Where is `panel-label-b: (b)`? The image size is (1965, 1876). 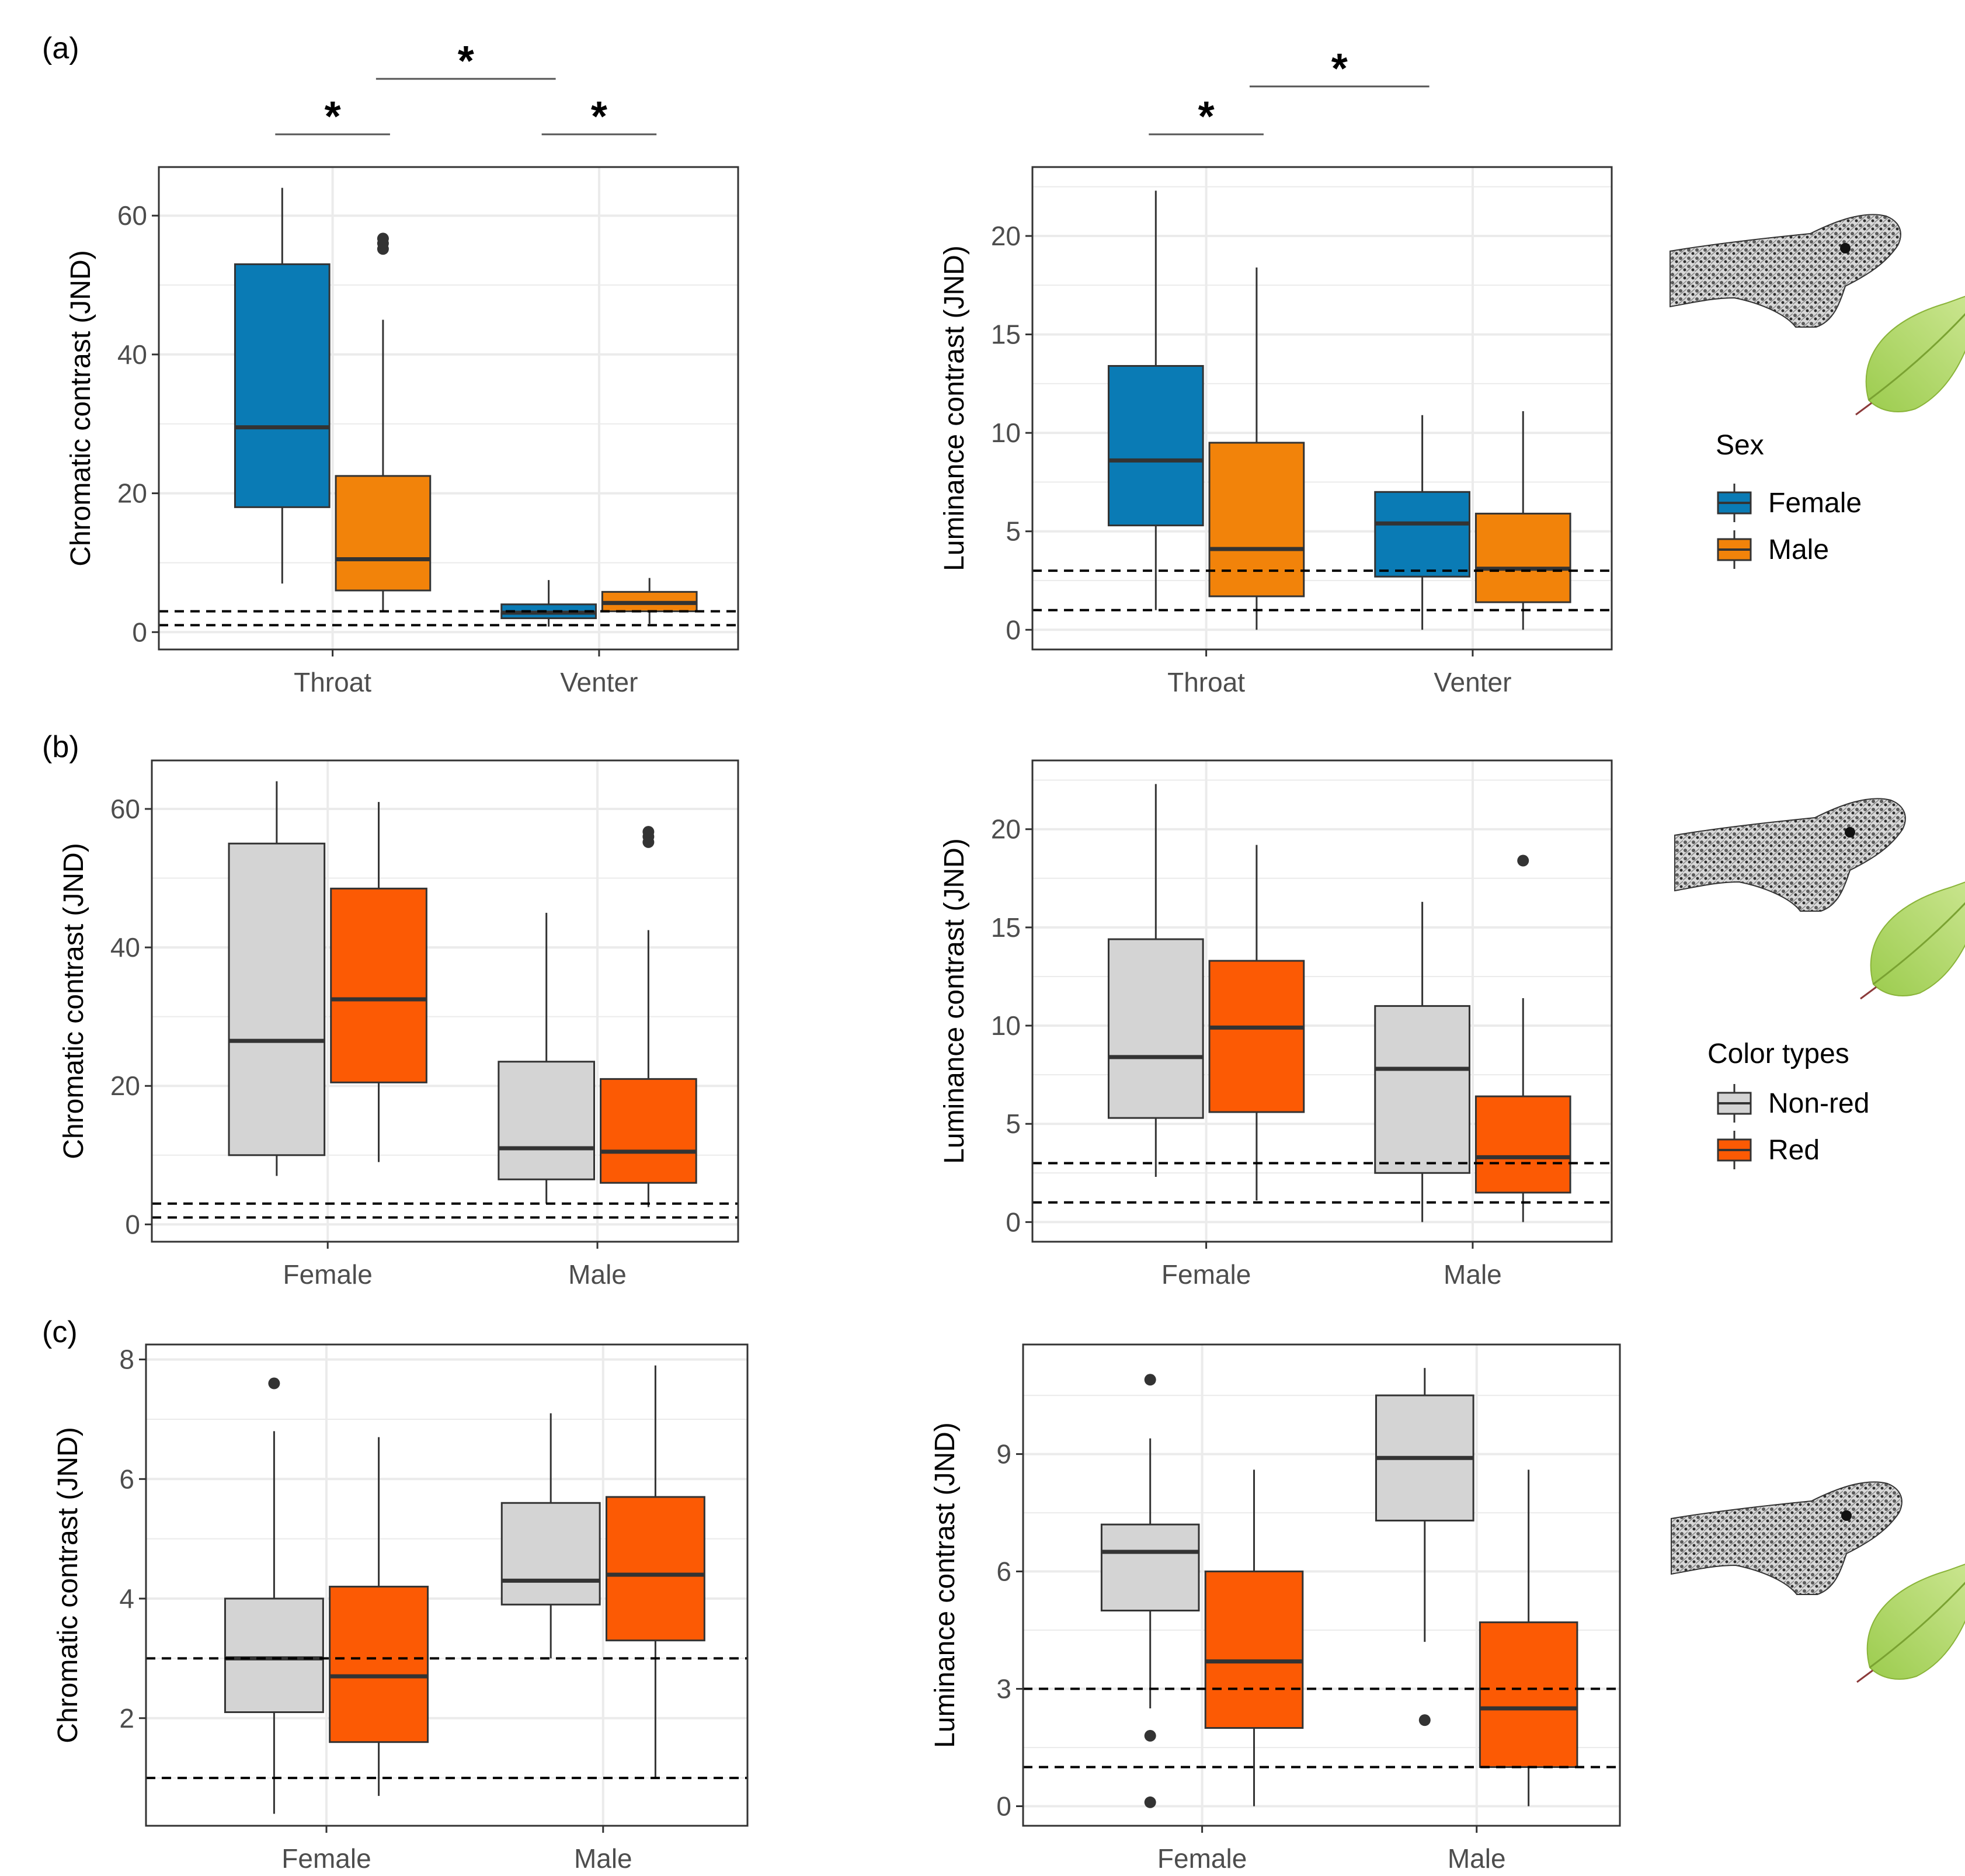 panel-label-b: (b) is located at coordinates (60, 747).